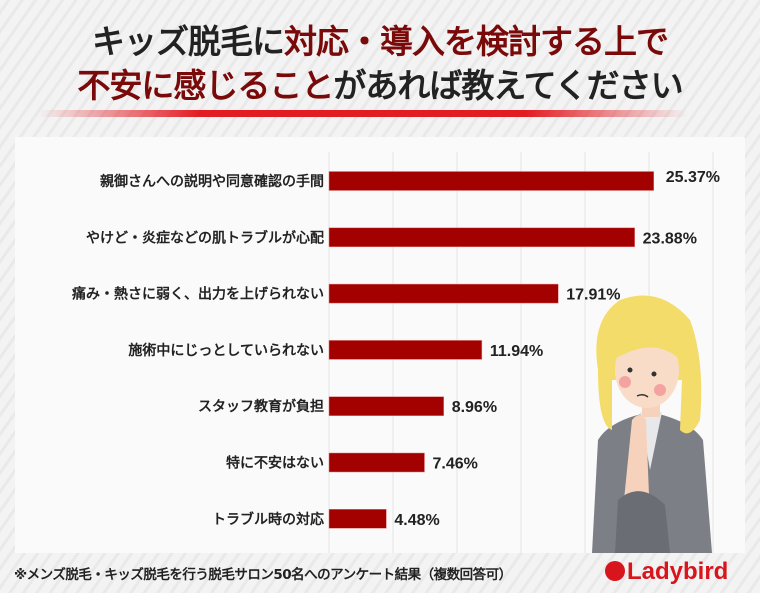  I want to click on chart-title: キッズ脱毛に対応・導入を検討する上で 不安に感じることがあれば教えてください, so click(380, 64).